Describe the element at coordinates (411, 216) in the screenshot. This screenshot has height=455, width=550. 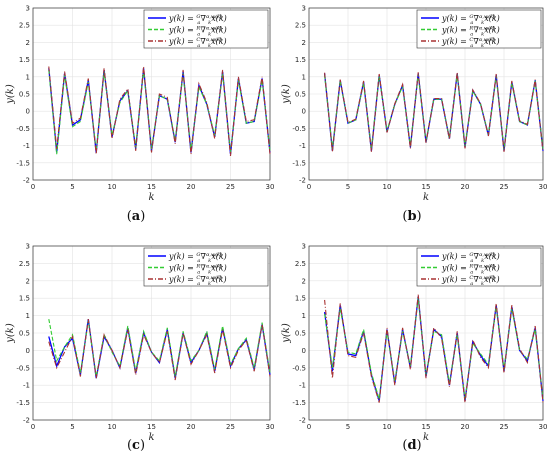
I see `panel-caption: (b)` at that location.